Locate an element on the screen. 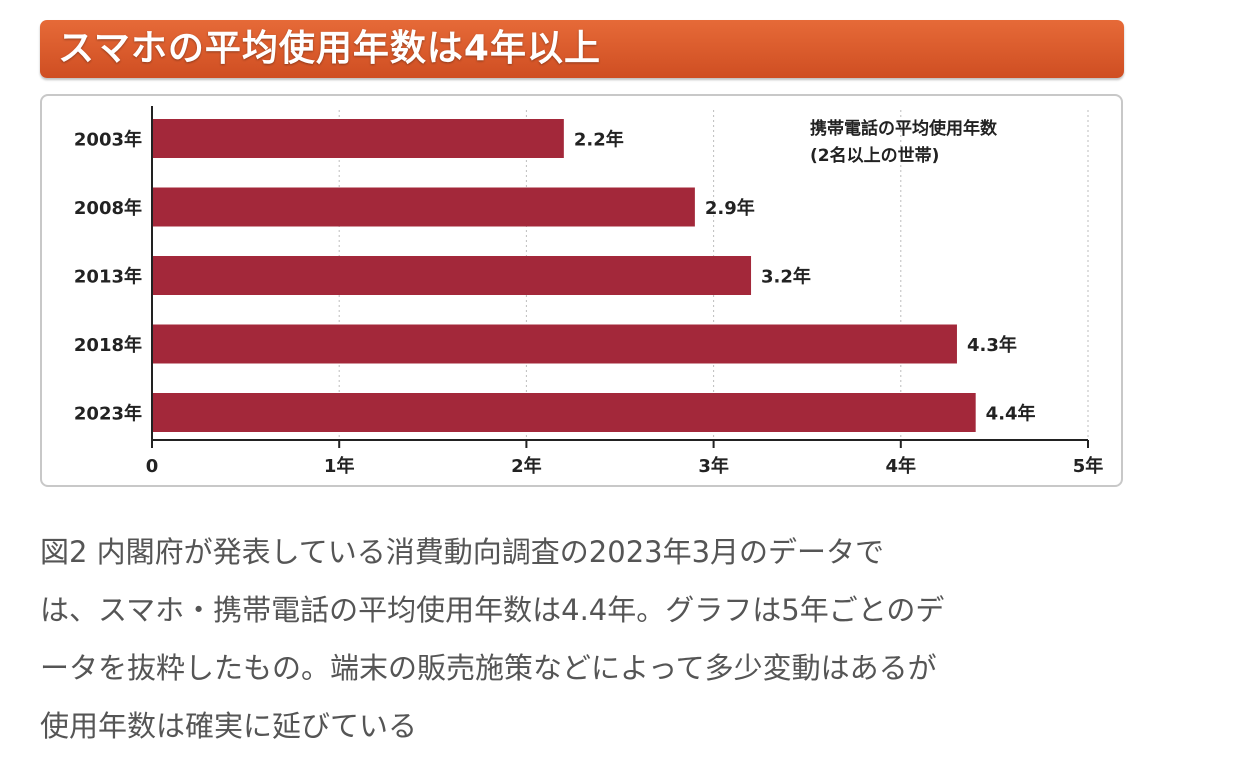 This screenshot has height=758, width=1245. value-label: 2.9年 is located at coordinates (730, 208).